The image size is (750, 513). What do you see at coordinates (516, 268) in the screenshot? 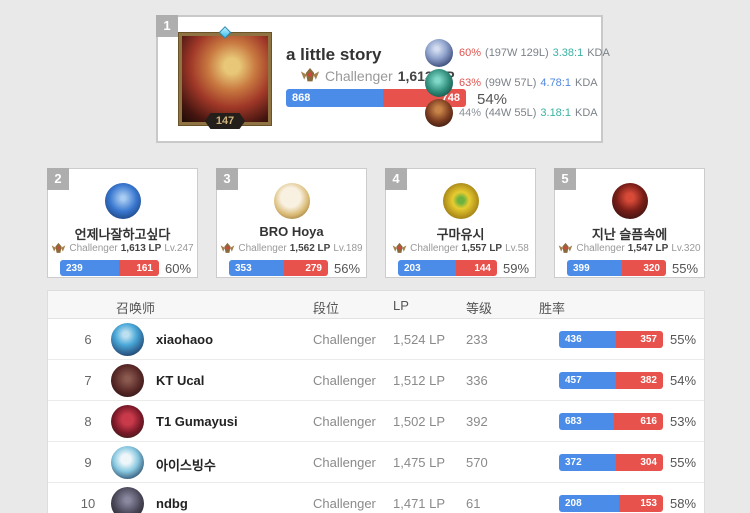
I see `winrate-percent: 59%` at bounding box center [516, 268].